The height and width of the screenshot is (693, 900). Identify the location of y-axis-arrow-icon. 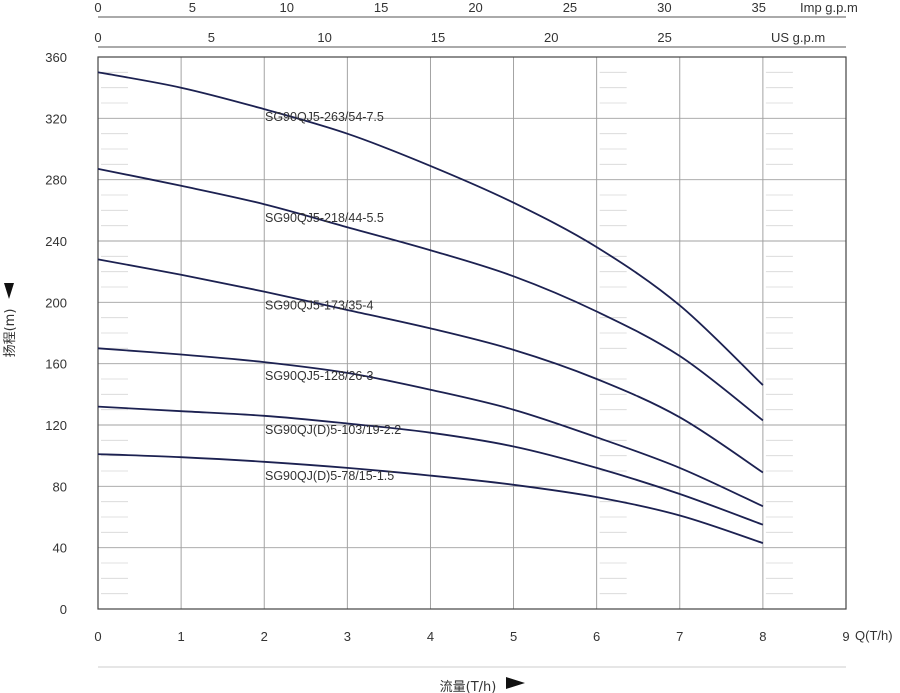
(9, 291).